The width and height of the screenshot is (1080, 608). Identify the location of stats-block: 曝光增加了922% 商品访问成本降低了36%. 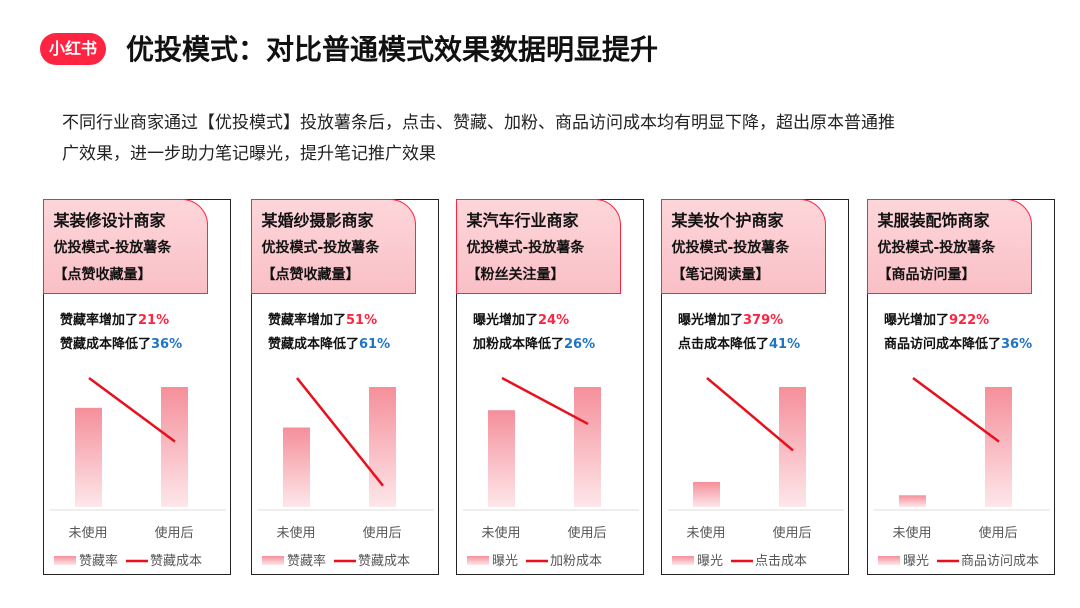
(958, 333).